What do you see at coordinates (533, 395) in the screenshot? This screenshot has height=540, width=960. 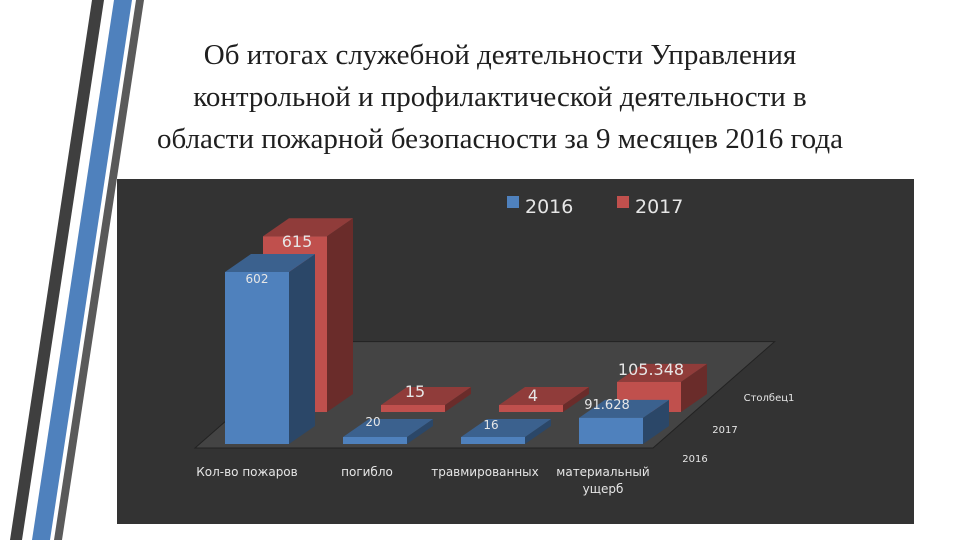 I see `data-label-2017-2: 4` at bounding box center [533, 395].